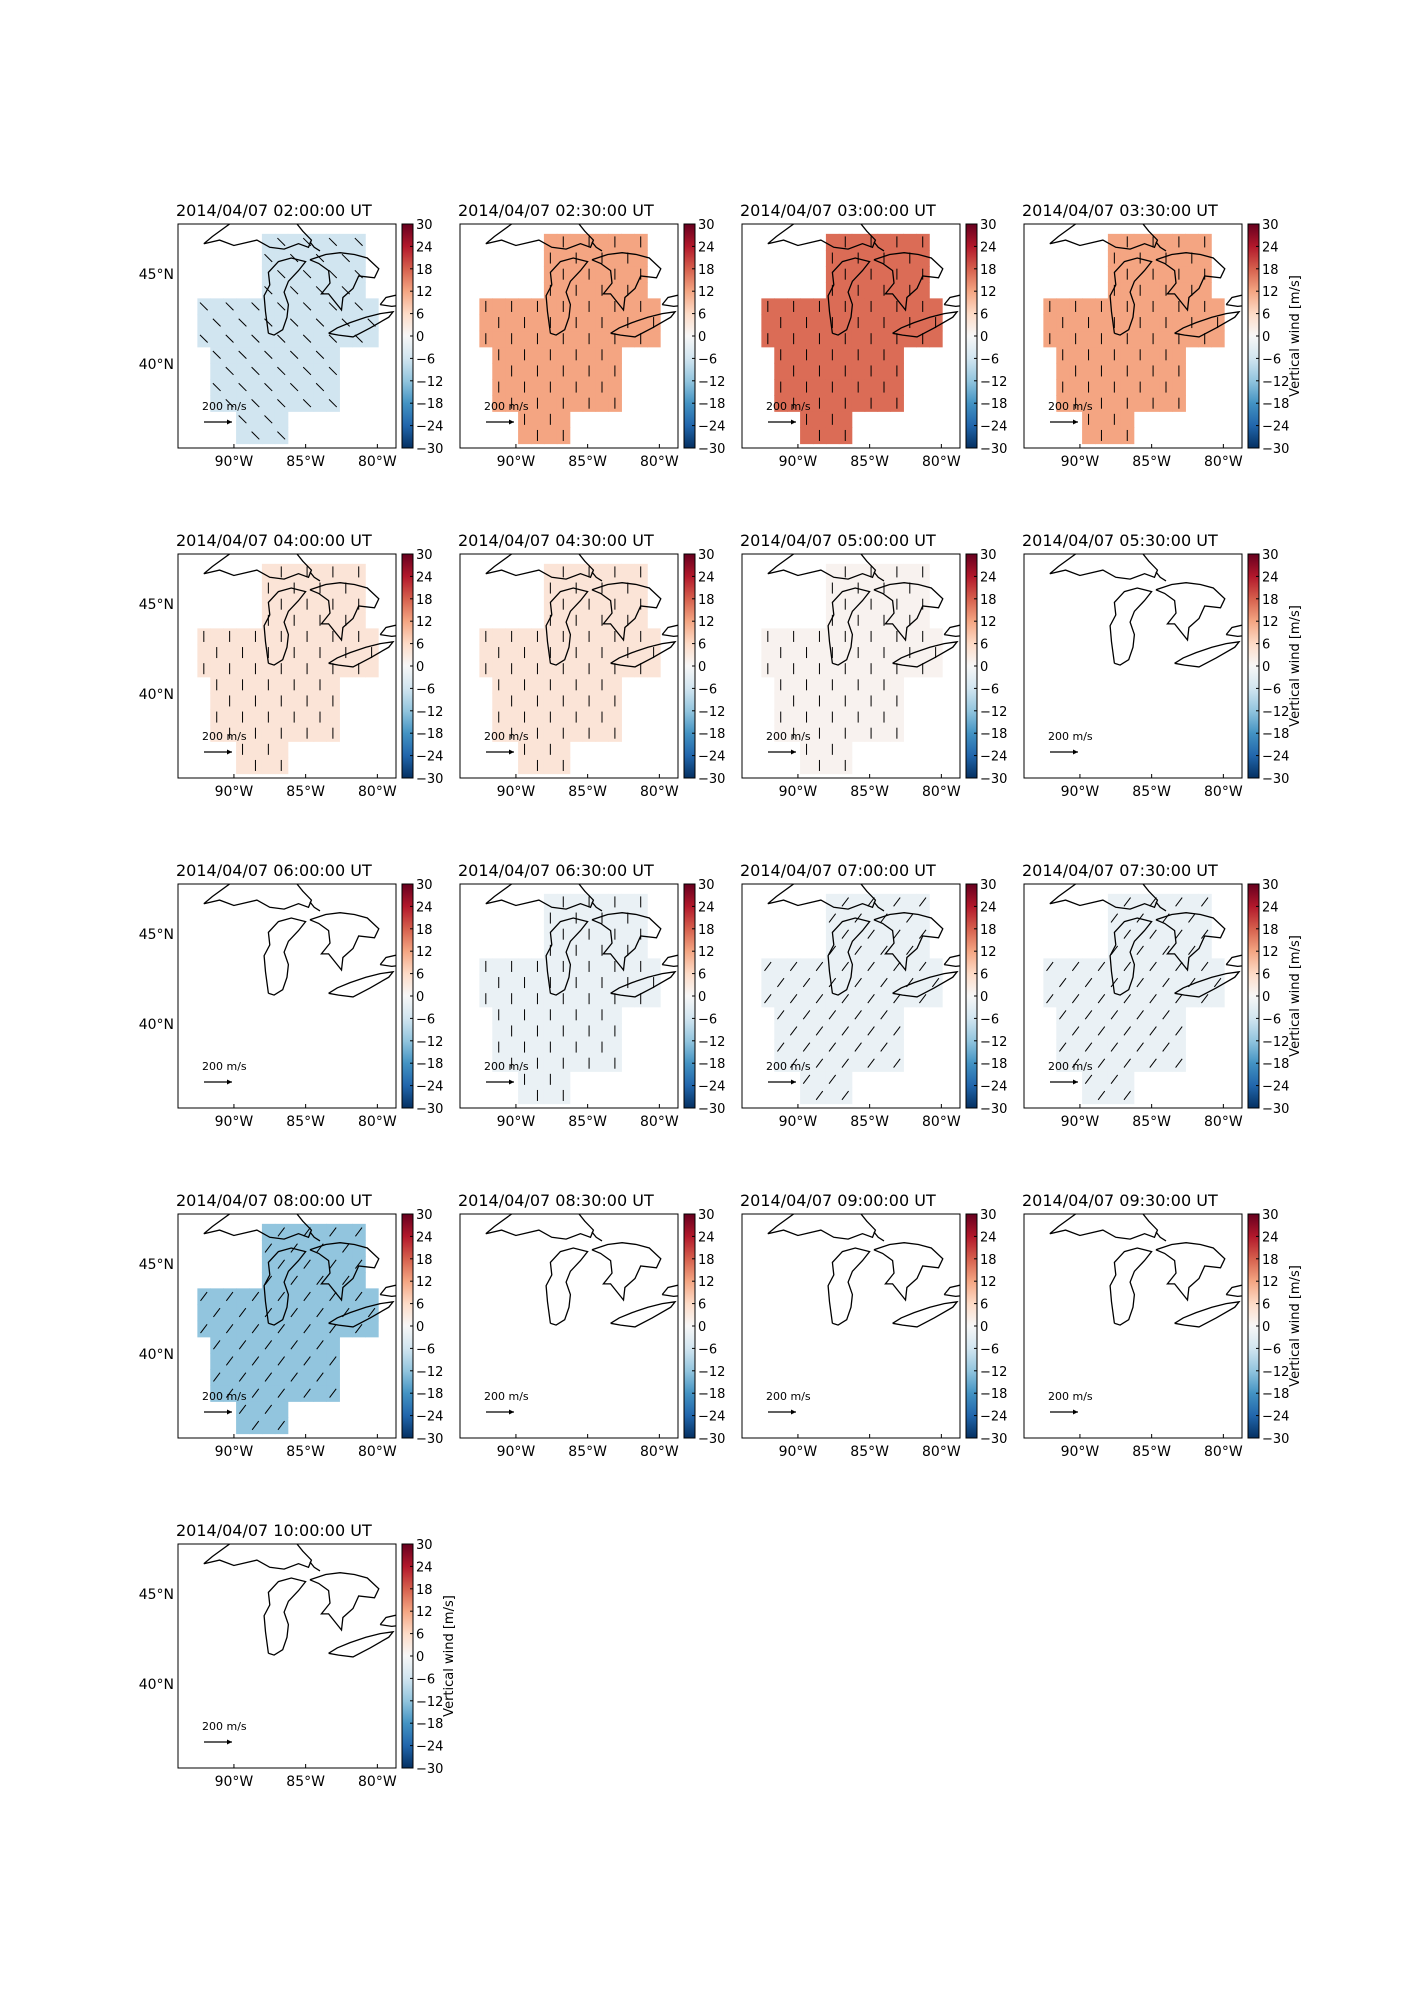 The height and width of the screenshot is (2010, 1410). I want to click on panel-title: 2014/04/07 08:00:00 UT, so click(274, 1200).